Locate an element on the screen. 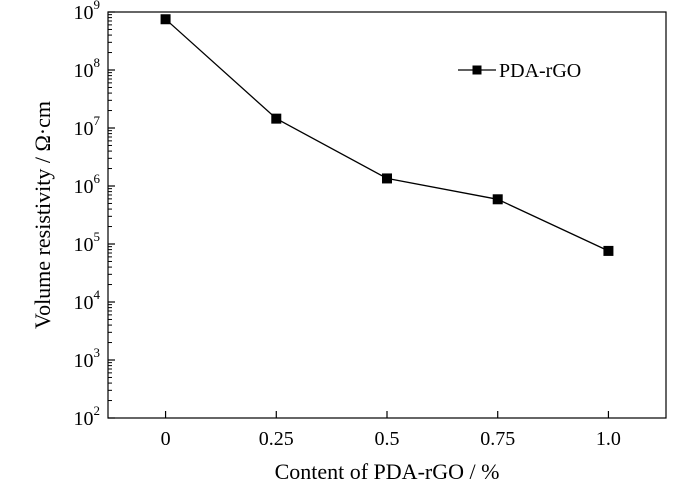  y-tick-label-2: 10⁴ is located at coordinates (87, 300).